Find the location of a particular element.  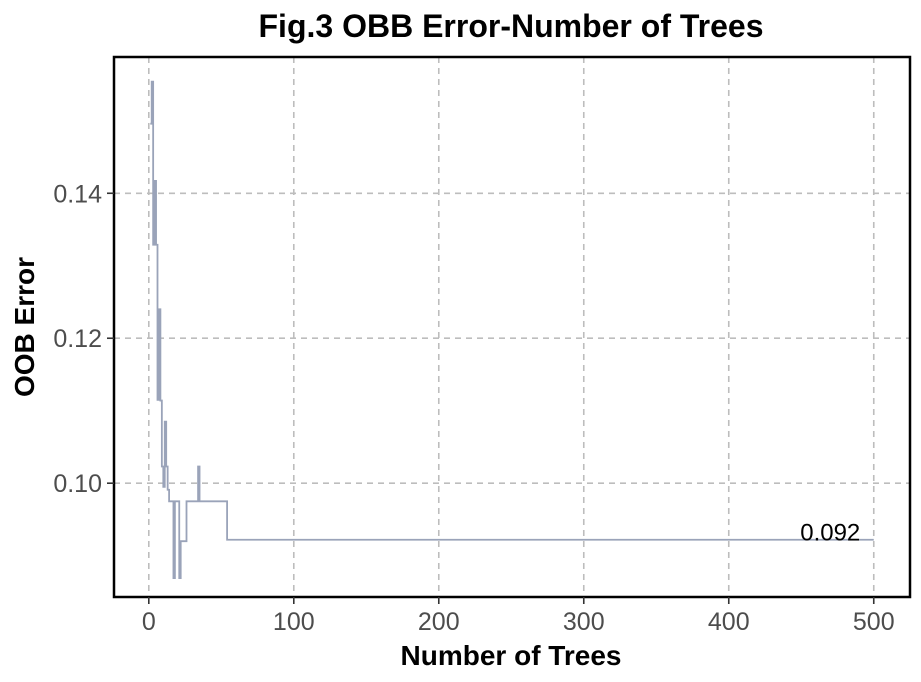

y-tick-label-0.14: 0.14 is located at coordinates (77, 194).